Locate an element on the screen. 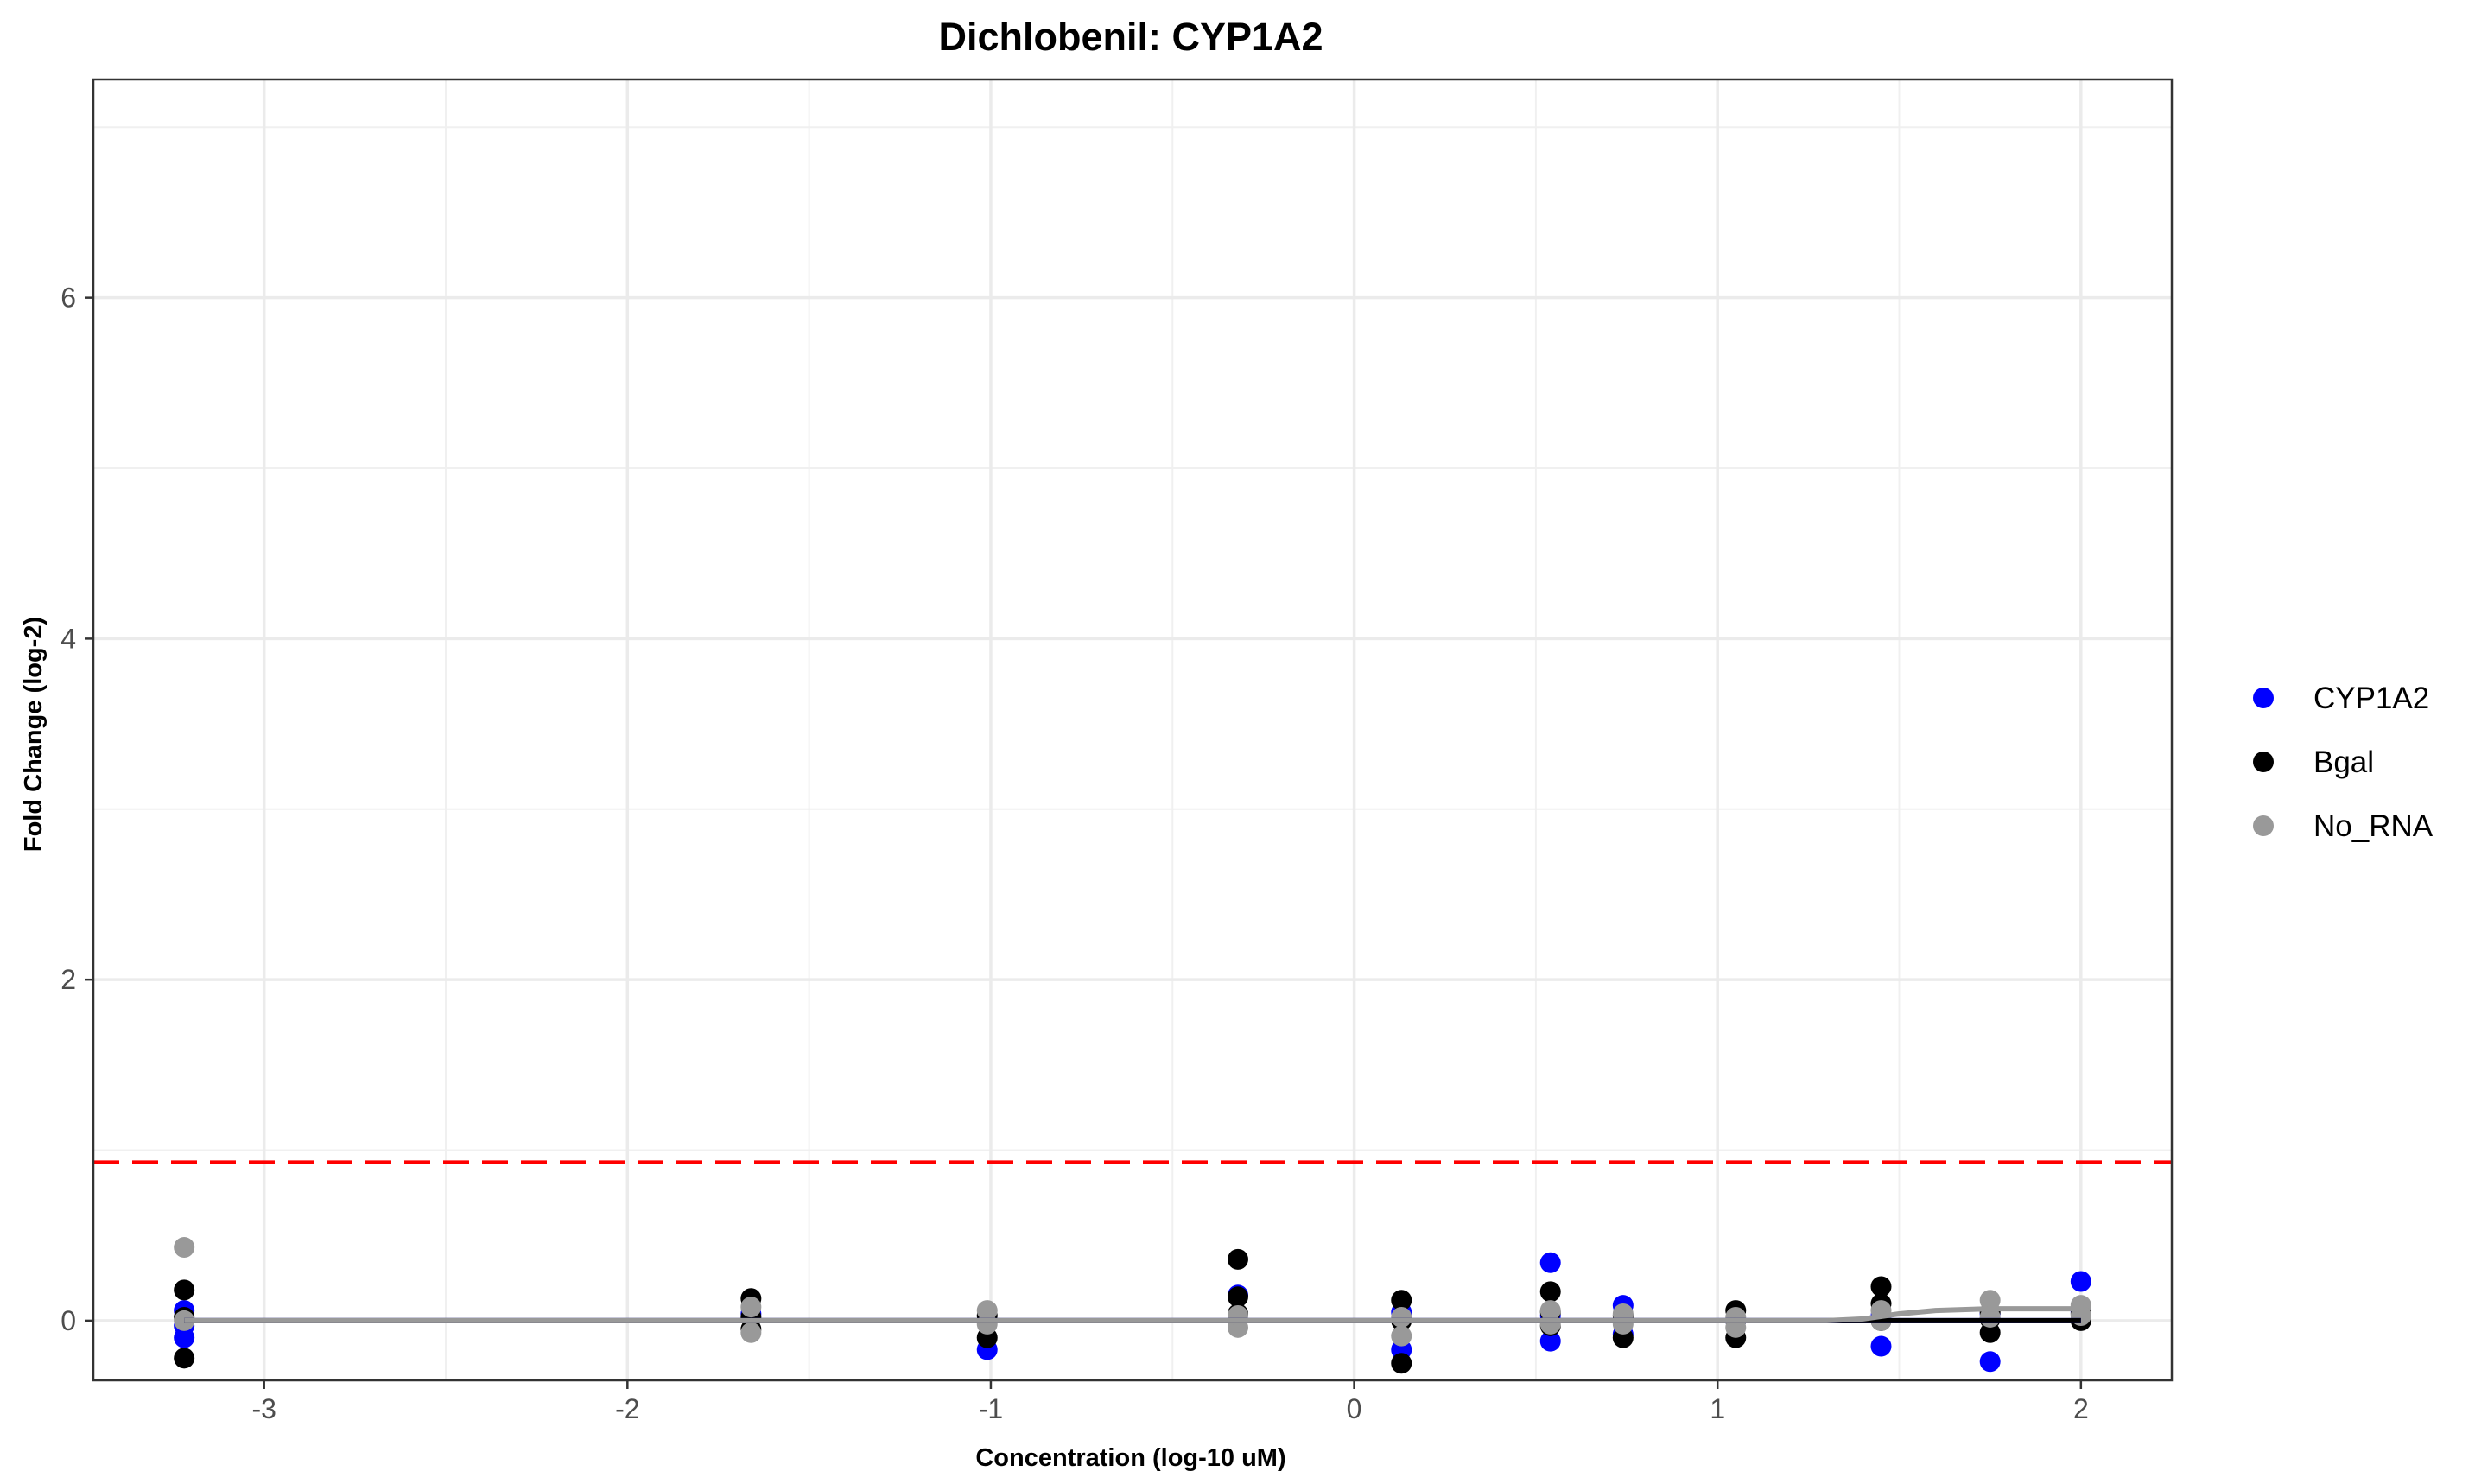  legend-key-no-rna is located at coordinates (2263, 825).